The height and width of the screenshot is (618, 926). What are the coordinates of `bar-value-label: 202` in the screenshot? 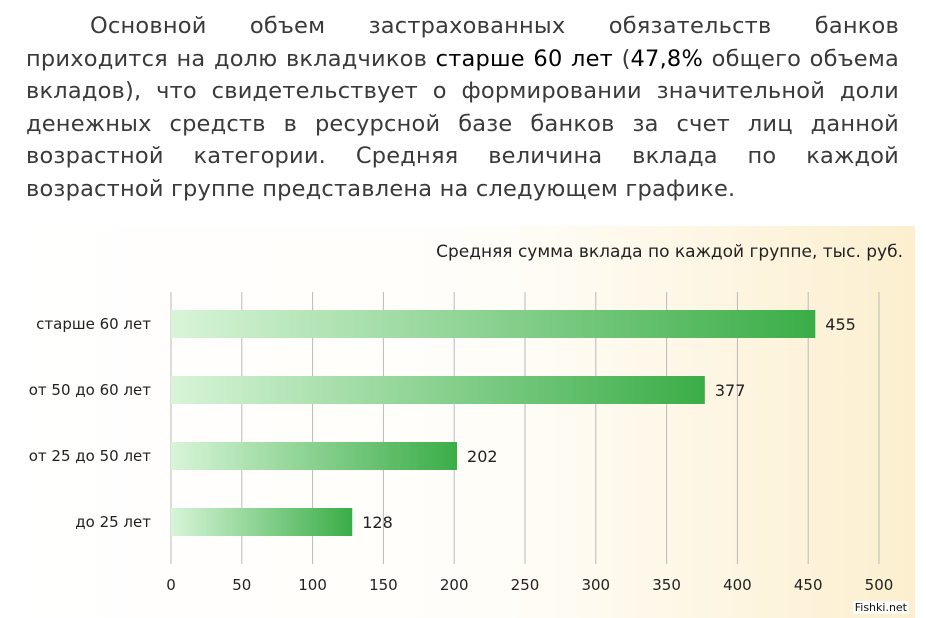 It's located at (482, 456).